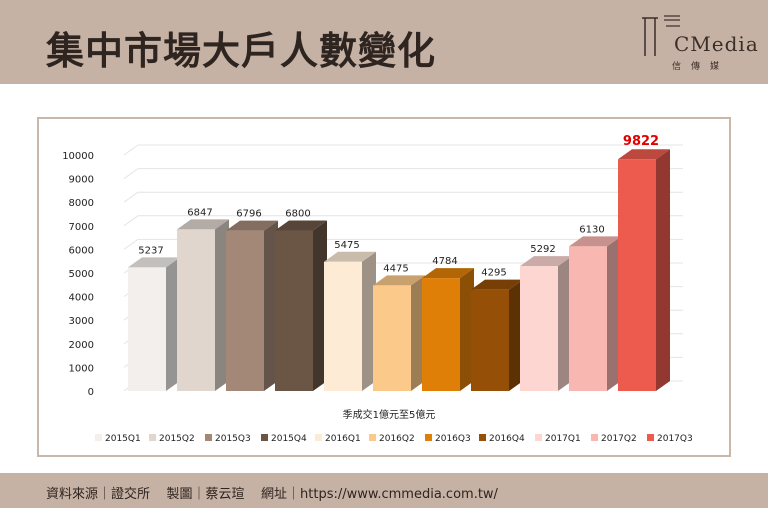  I want to click on data-label: 6796, so click(248, 214).